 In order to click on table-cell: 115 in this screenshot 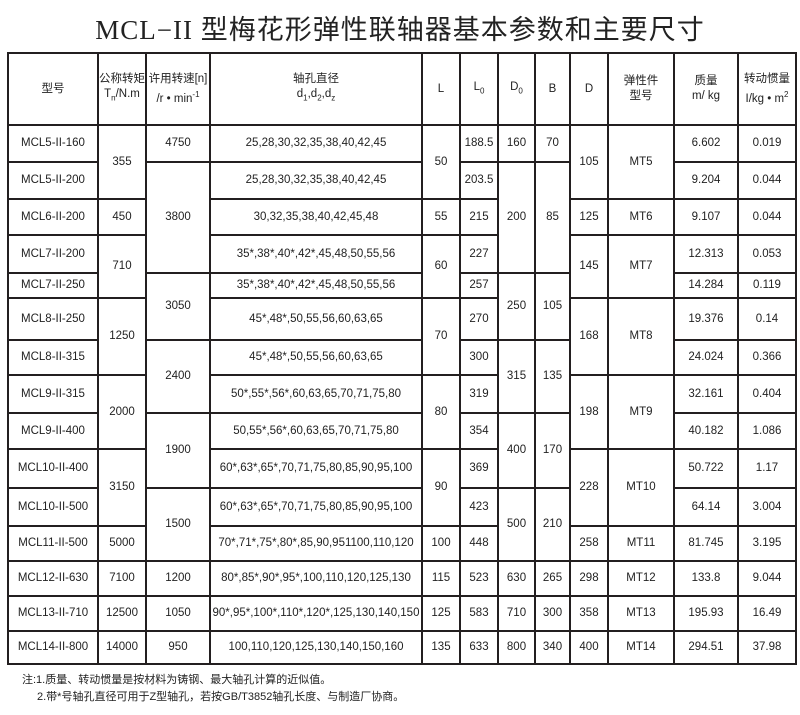, I will do `click(441, 578)`.